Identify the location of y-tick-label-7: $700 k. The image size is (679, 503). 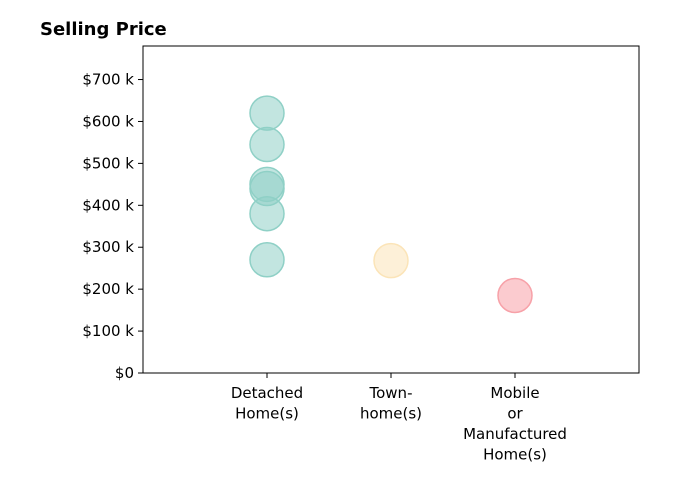
(108, 80).